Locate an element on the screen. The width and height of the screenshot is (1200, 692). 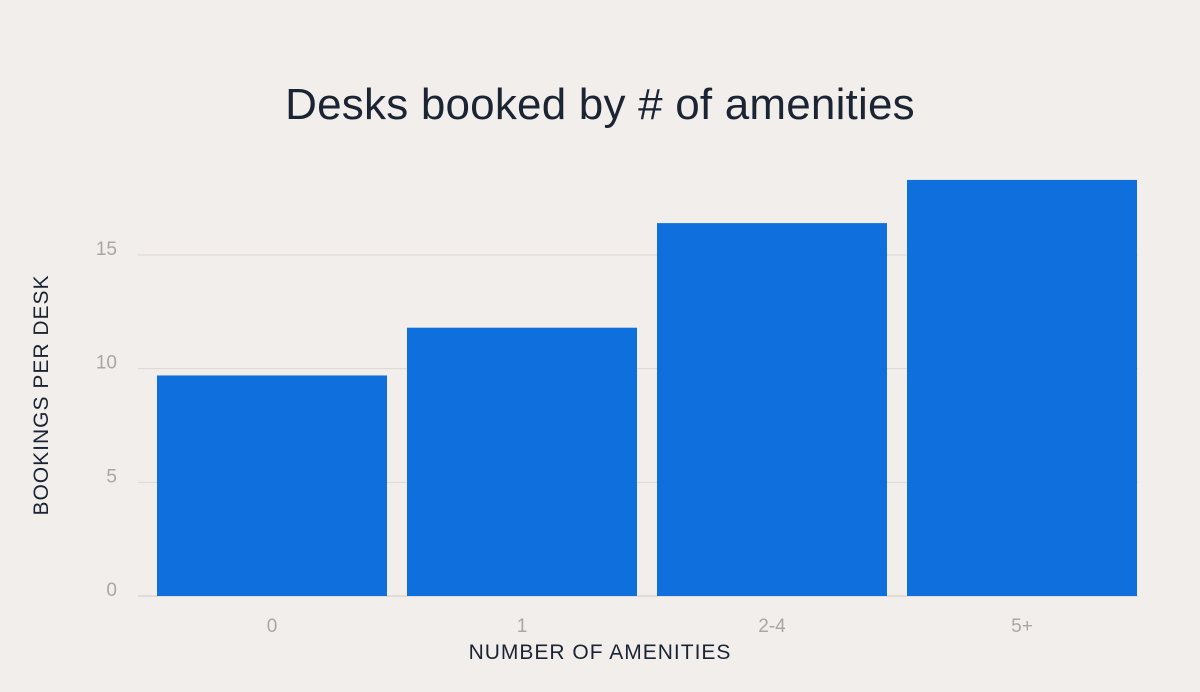
x-tick-labels: 0 1 2-4 5+ is located at coordinates (650, 626).